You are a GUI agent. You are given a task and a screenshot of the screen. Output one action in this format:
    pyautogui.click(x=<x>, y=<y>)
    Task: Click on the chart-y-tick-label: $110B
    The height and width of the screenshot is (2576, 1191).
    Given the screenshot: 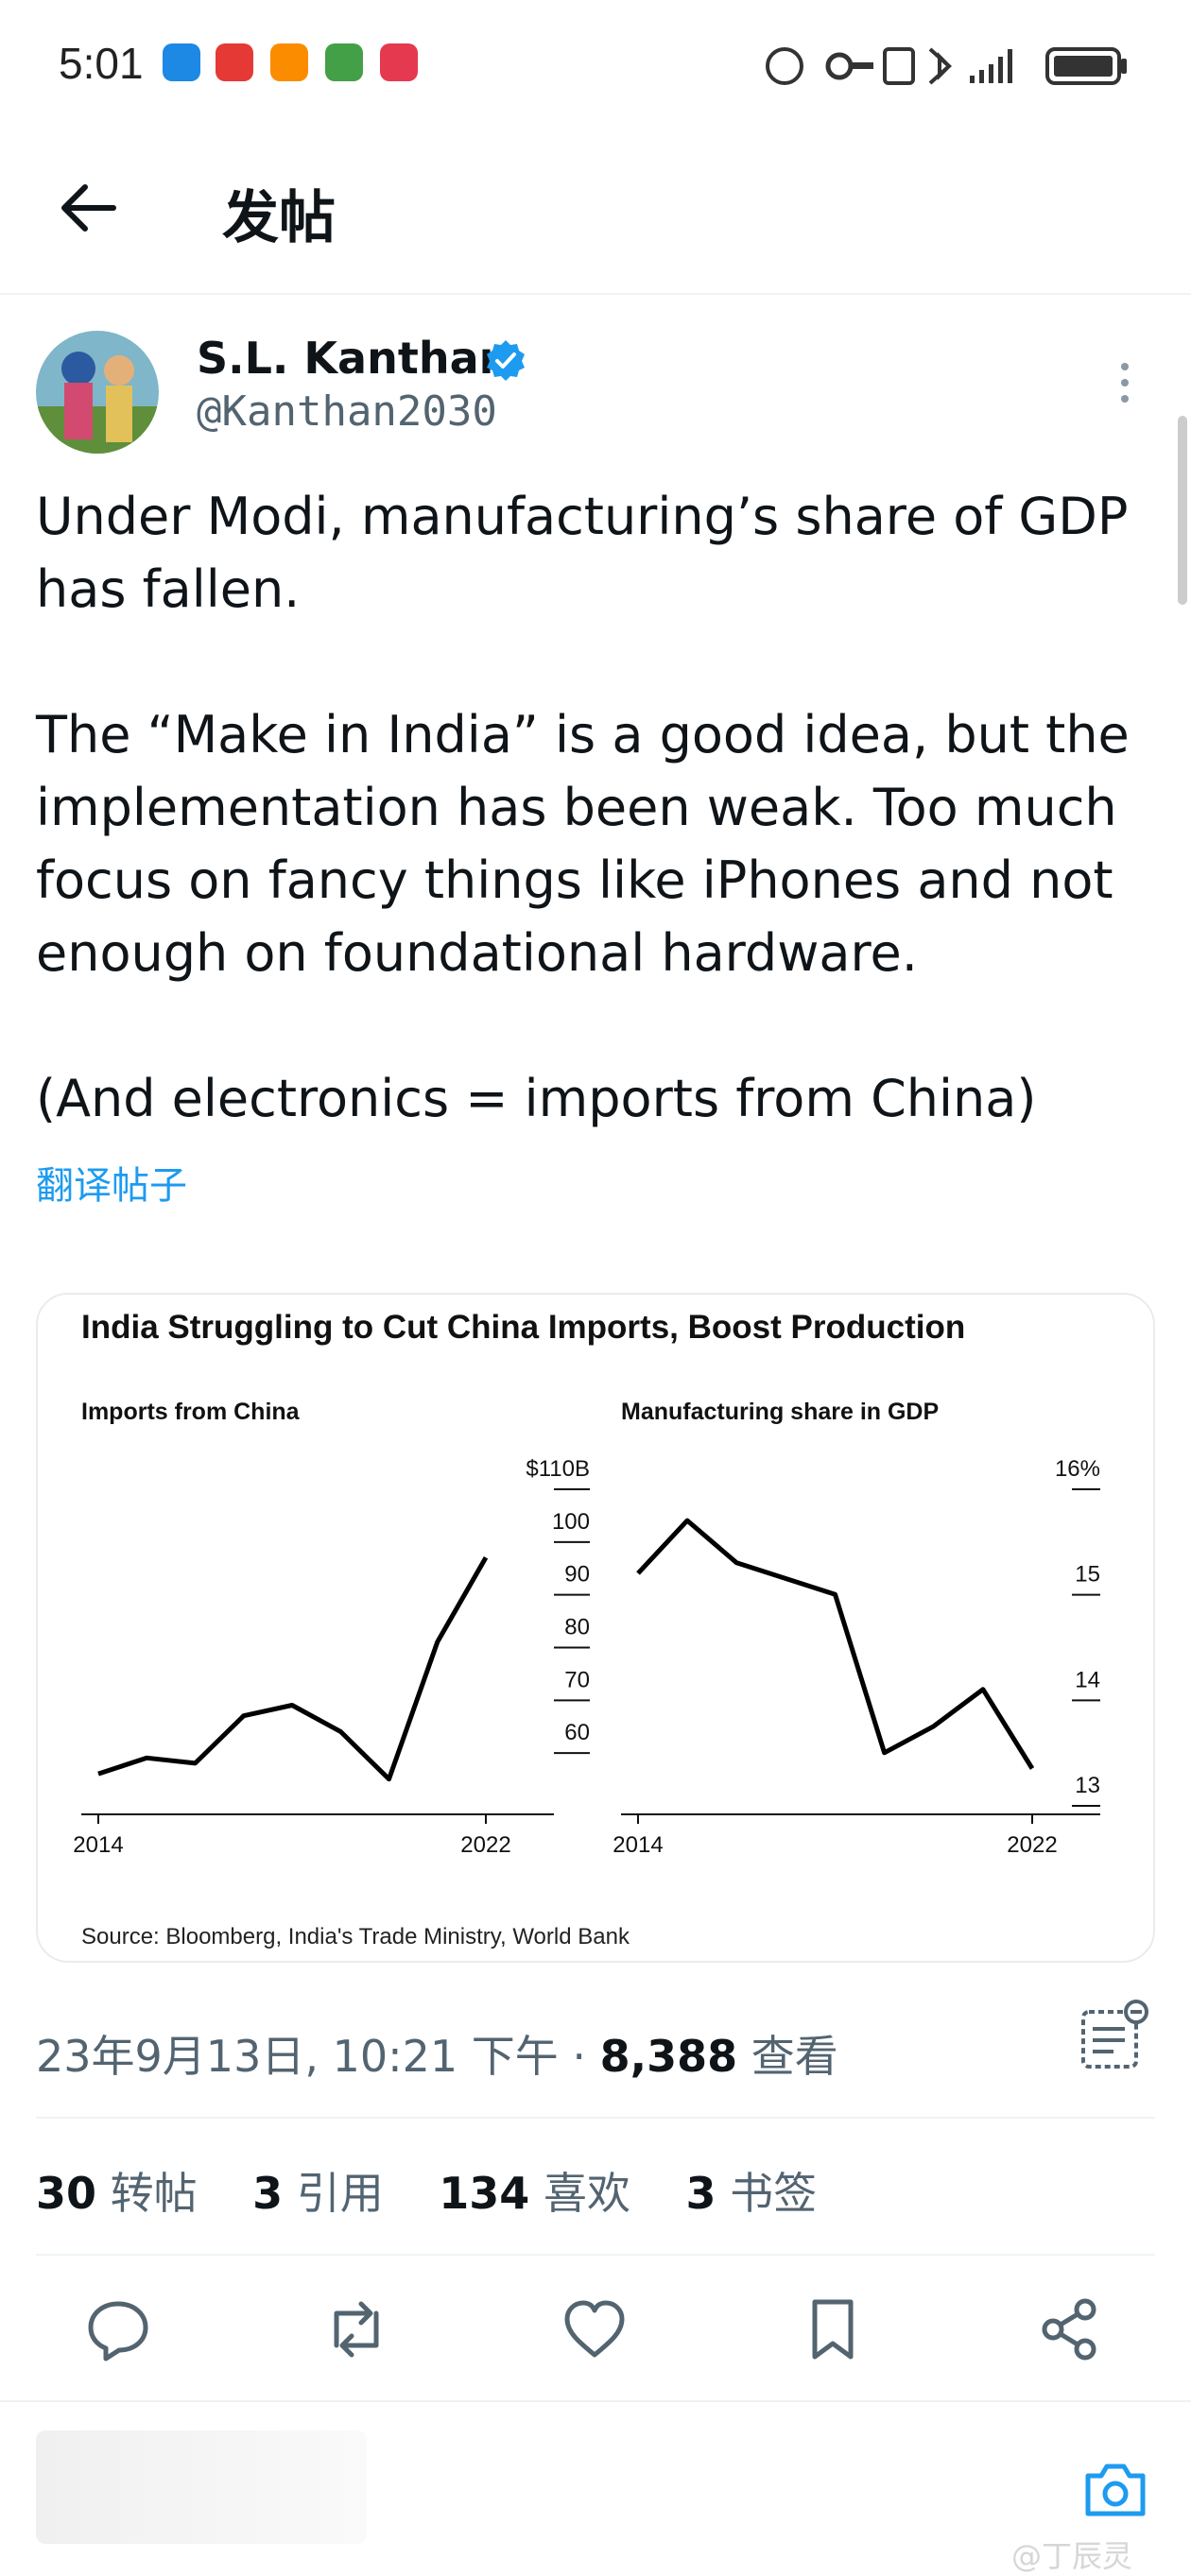 What is the action you would take?
    pyautogui.click(x=558, y=1469)
    